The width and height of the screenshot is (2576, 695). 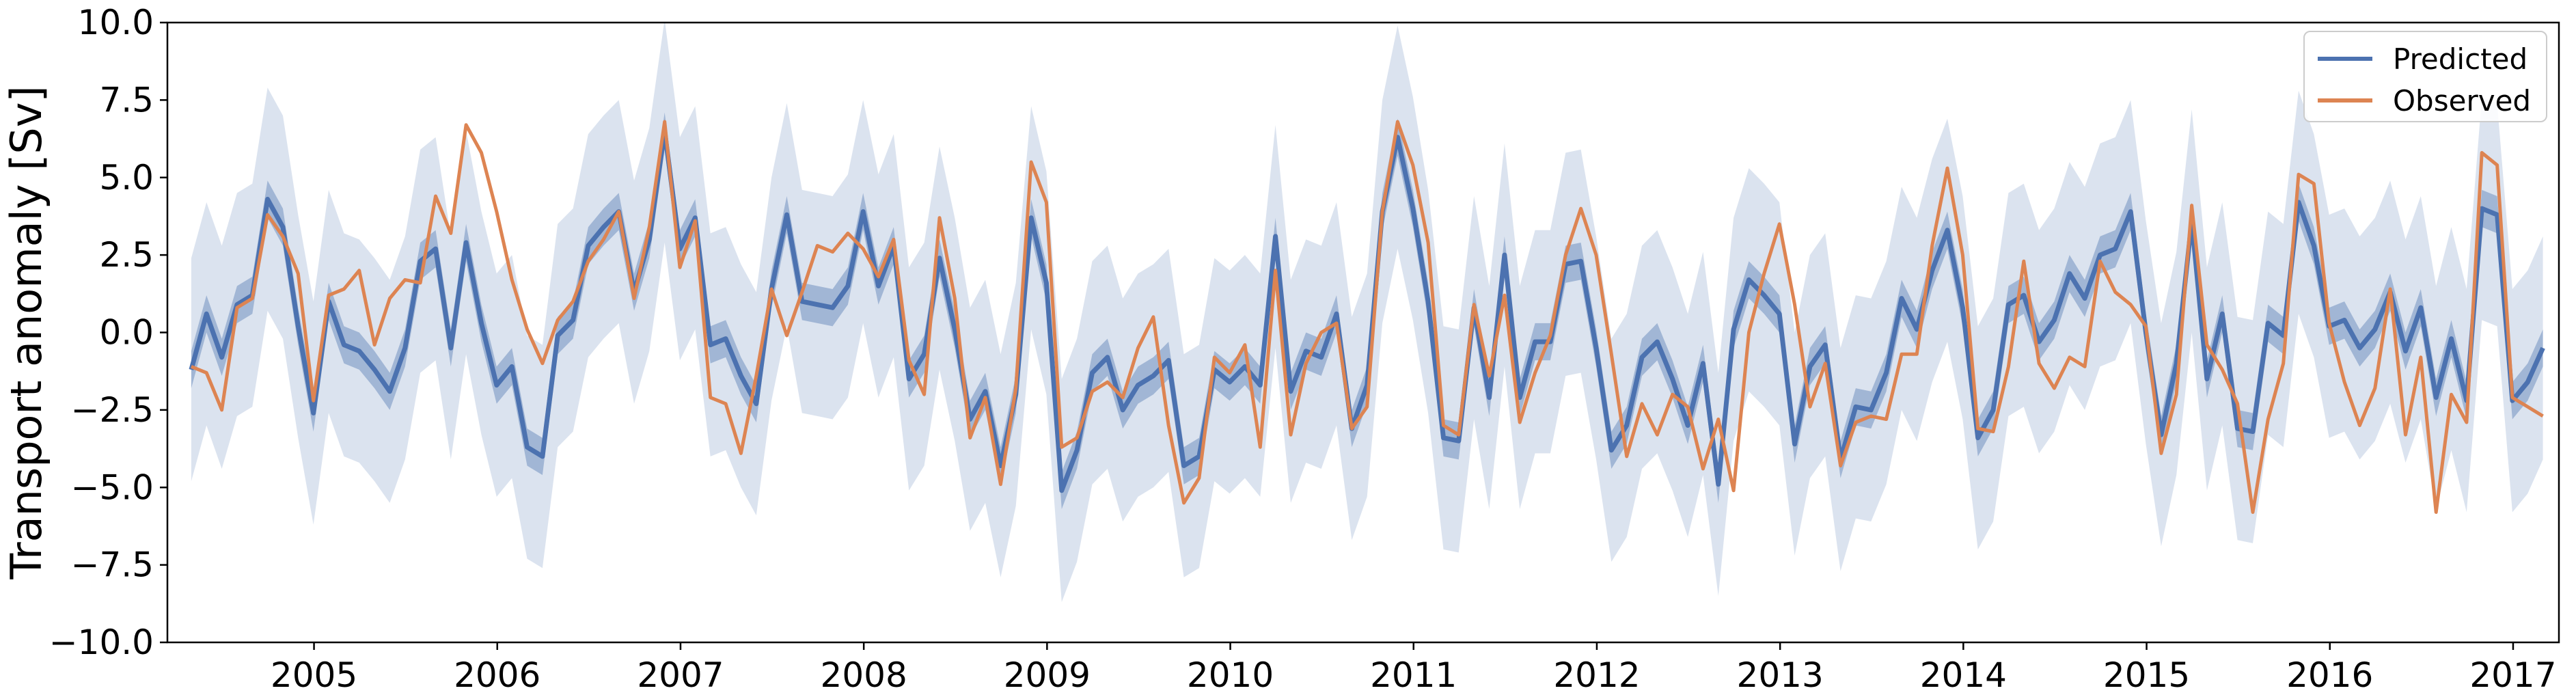 I want to click on y-tick-label: 2.5, so click(x=126, y=255).